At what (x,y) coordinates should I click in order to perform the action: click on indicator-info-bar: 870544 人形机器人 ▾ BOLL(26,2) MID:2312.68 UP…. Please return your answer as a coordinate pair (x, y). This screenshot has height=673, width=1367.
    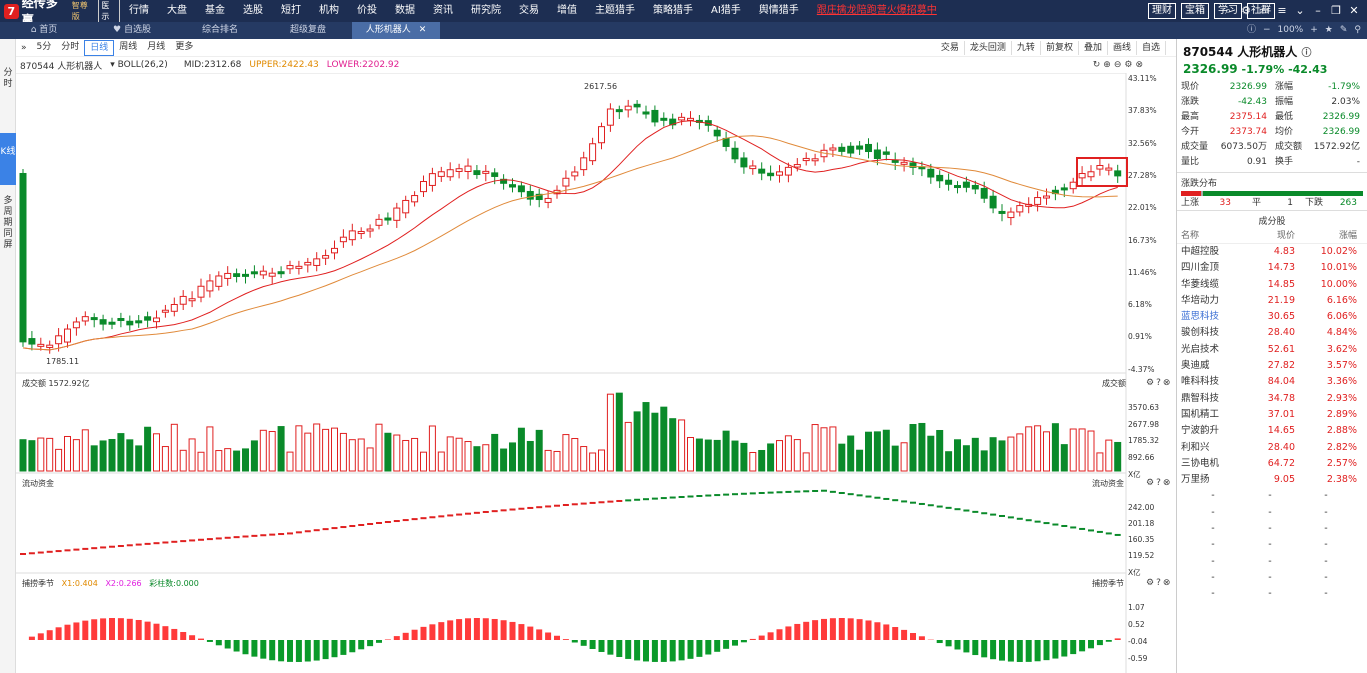
    Looking at the image, I should click on (596, 65).